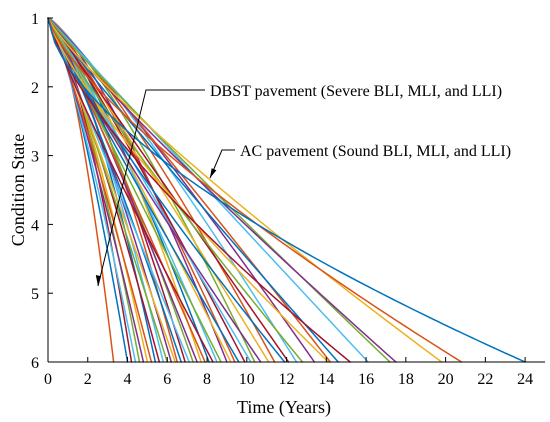 The image size is (550, 422). I want to click on x-tick-label: 16, so click(366, 379).